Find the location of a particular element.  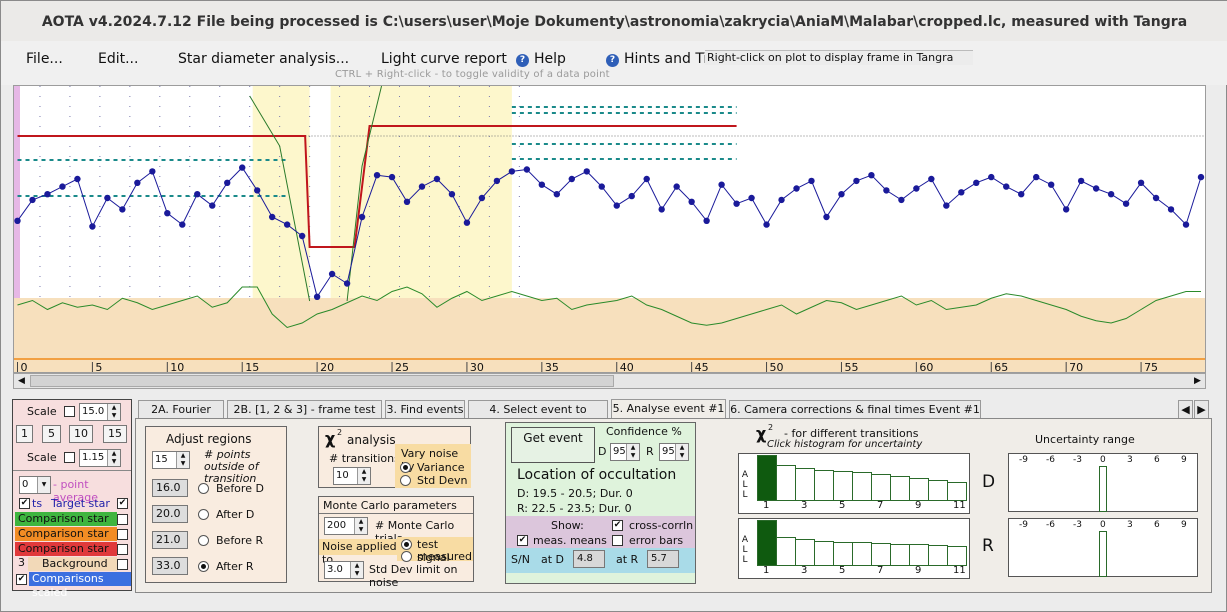

get-event-button: Get event is located at coordinates (553, 445).